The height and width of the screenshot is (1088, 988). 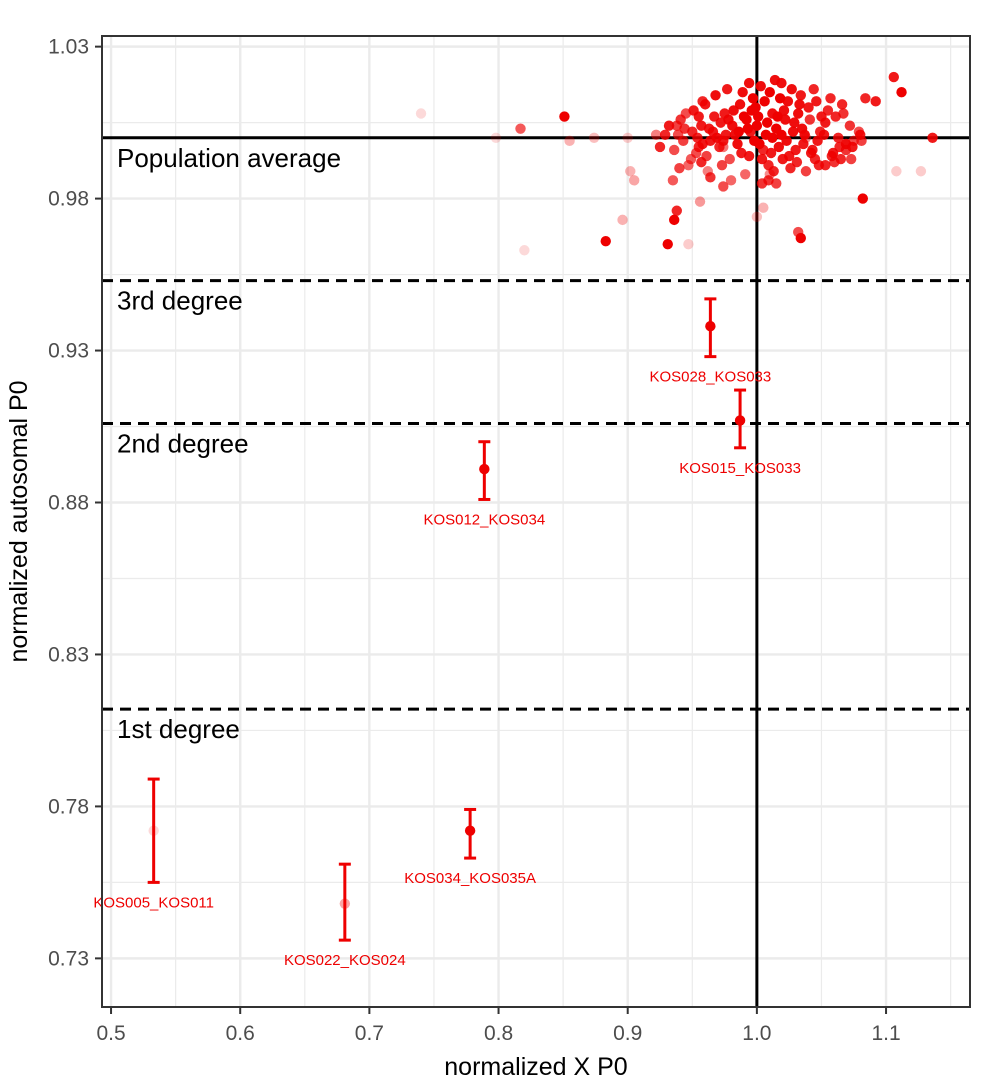 I want to click on pair-label: KOS012_KOS034, so click(x=484, y=519).